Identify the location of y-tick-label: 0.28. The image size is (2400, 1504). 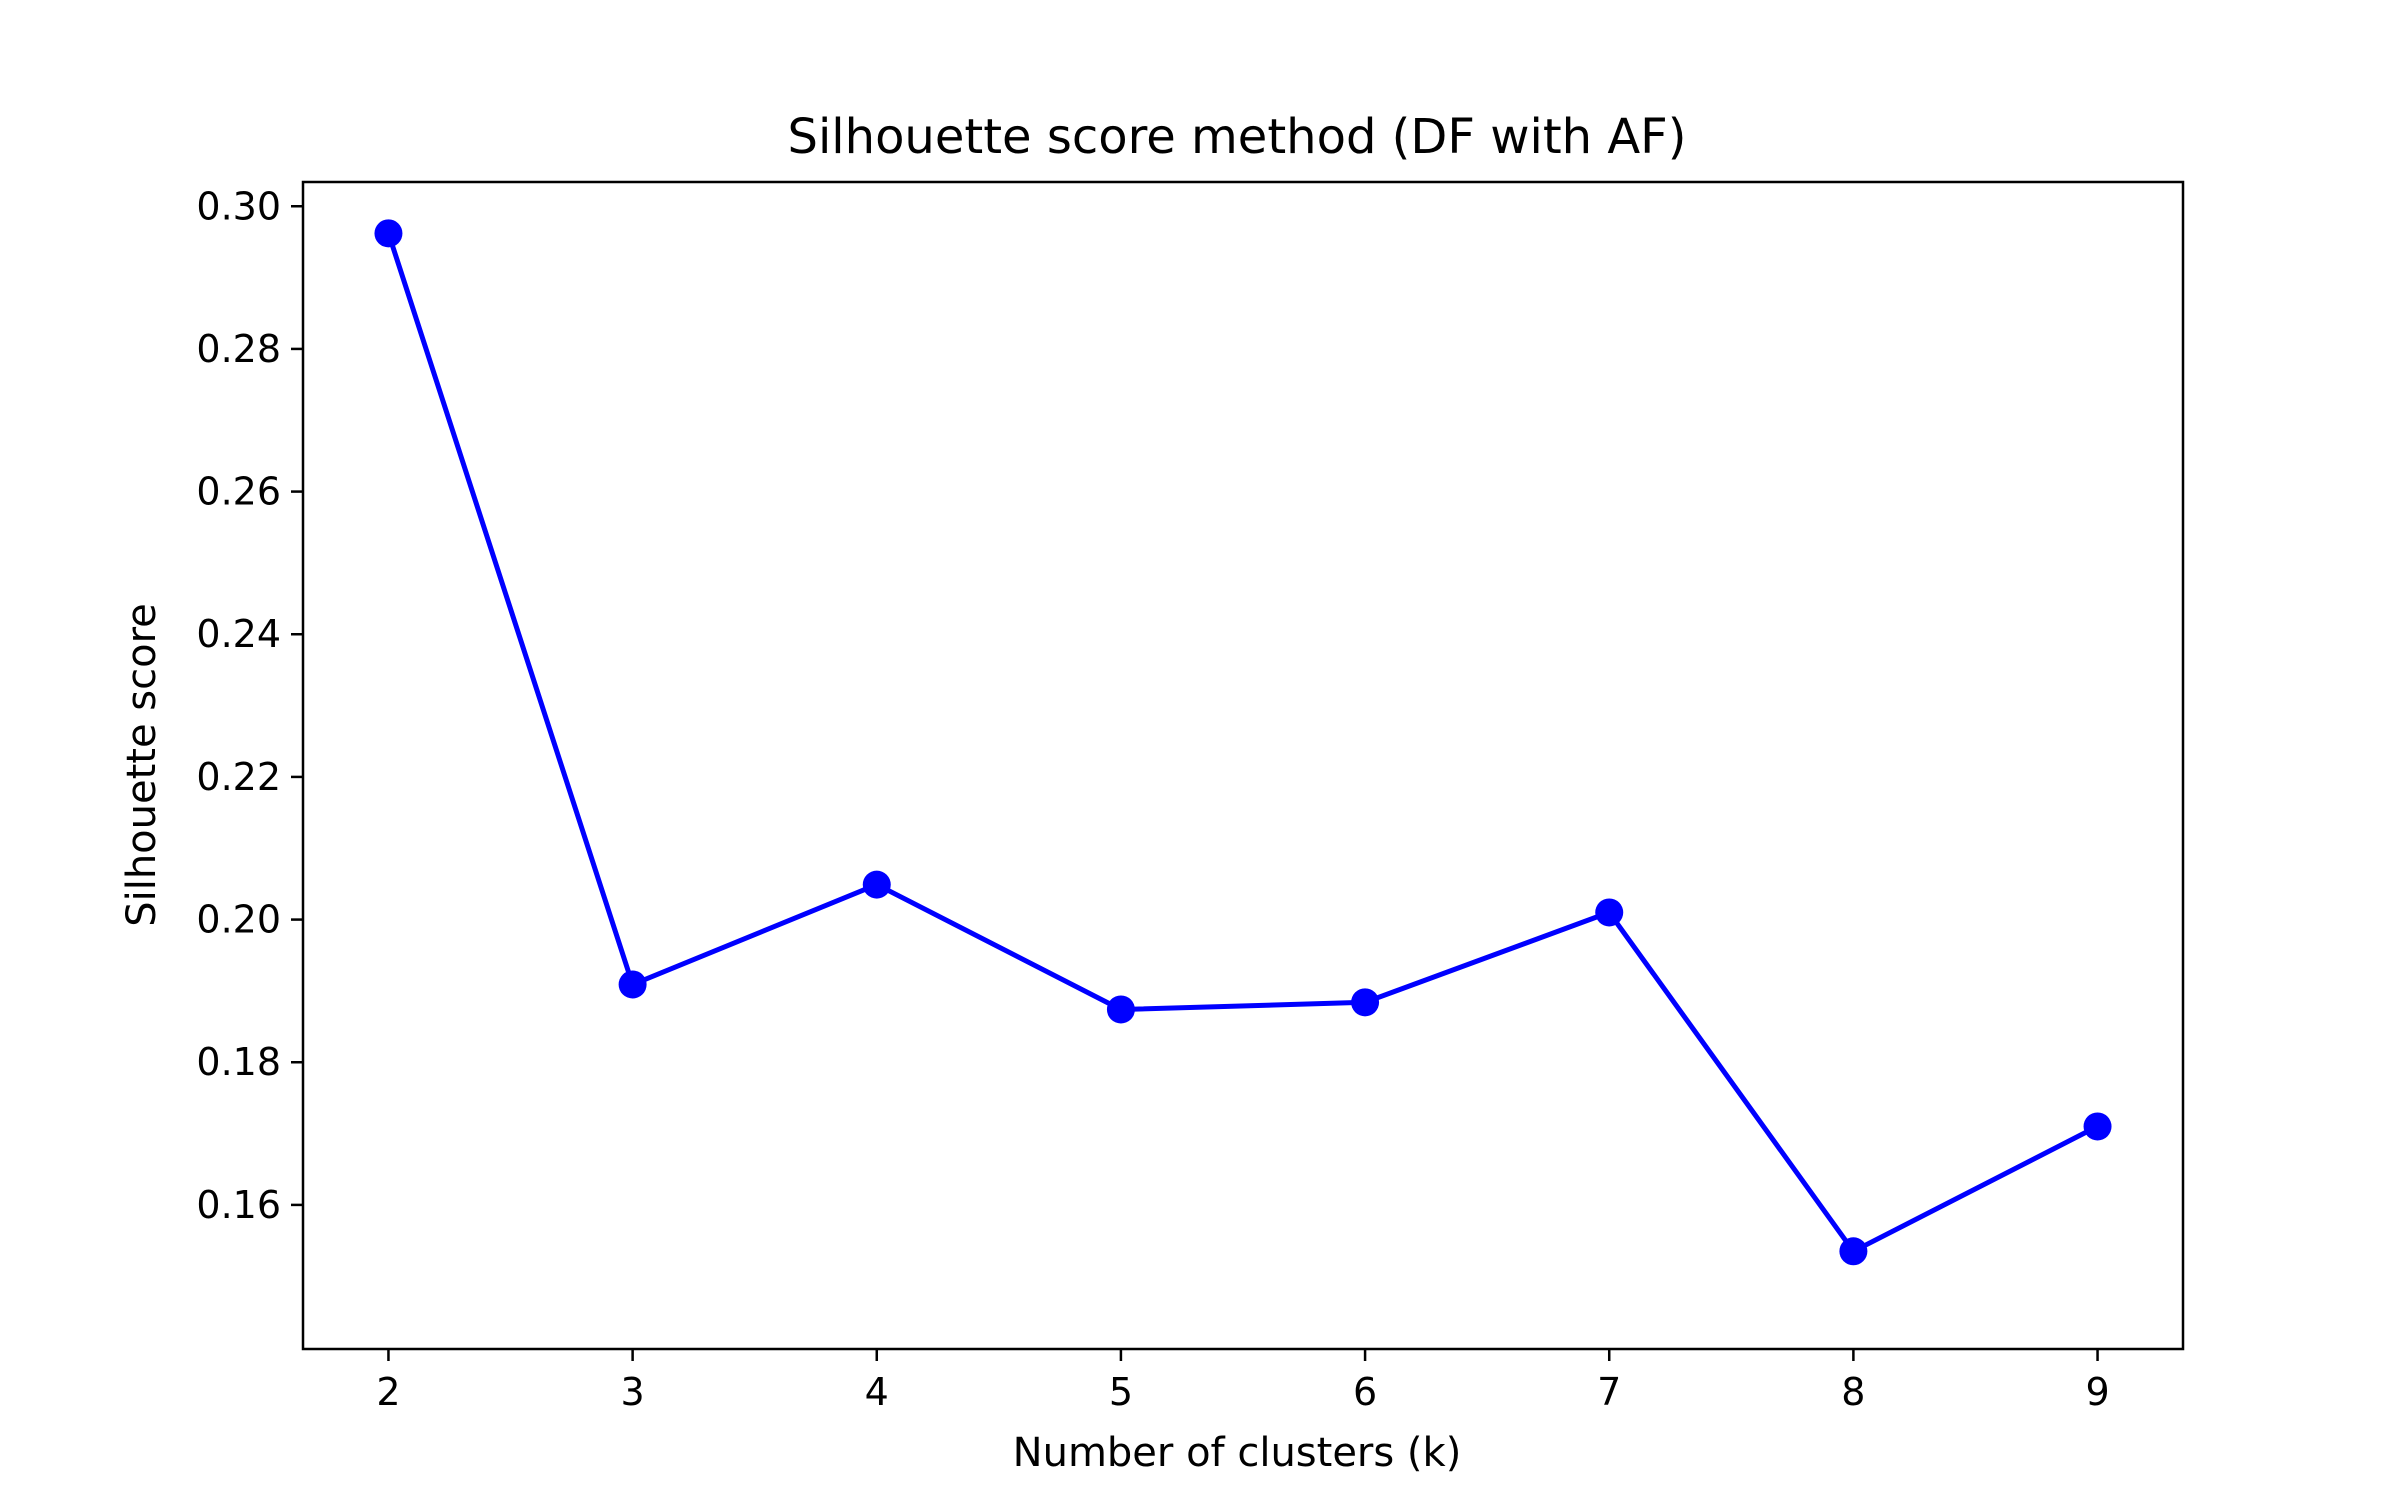
(238, 349).